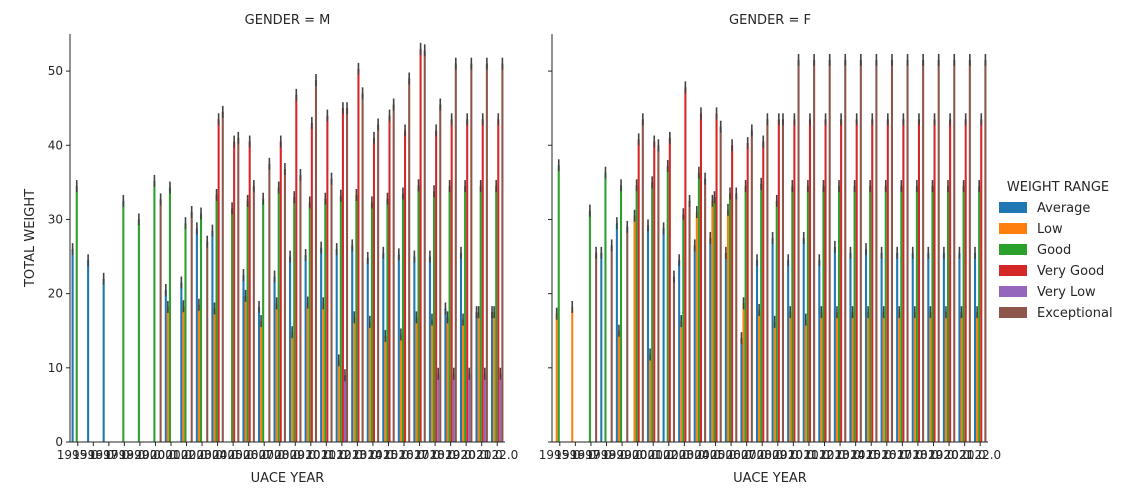  Describe the element at coordinates (288, 478) in the screenshot. I see `x-axis-label: UACE YEAR` at that location.